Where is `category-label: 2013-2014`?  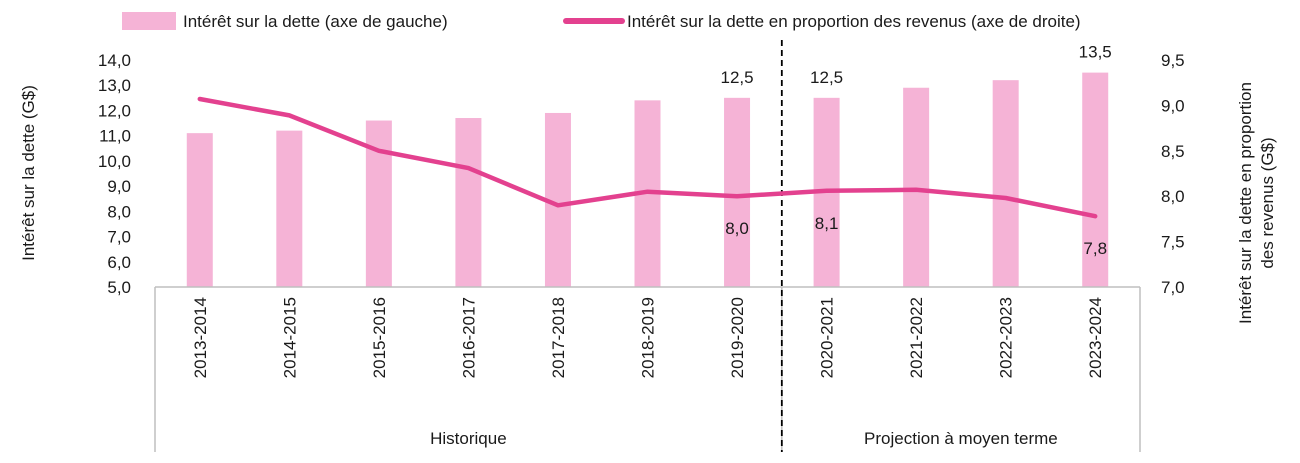 category-label: 2013-2014 is located at coordinates (200, 337).